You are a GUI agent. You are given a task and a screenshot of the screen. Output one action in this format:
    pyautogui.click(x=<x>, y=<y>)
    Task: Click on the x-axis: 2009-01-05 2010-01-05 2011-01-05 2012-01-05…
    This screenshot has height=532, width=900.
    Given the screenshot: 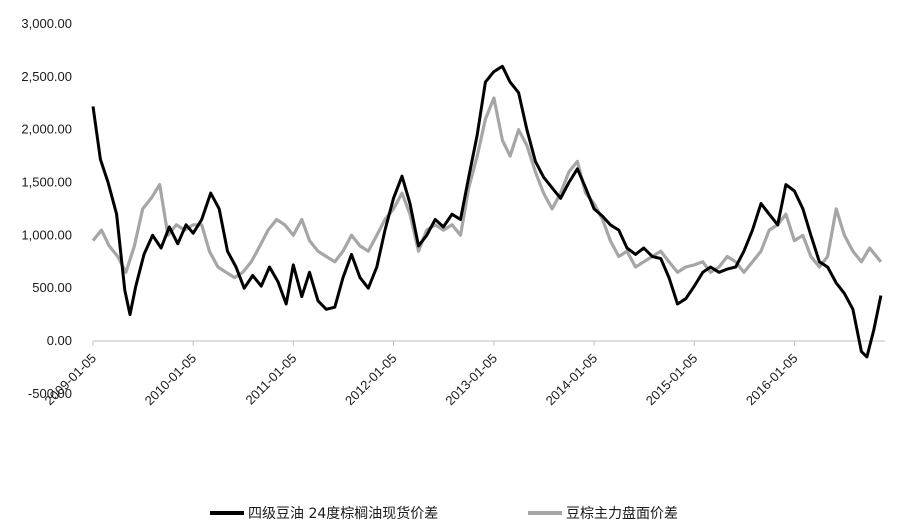 What is the action you would take?
    pyautogui.click(x=463, y=374)
    